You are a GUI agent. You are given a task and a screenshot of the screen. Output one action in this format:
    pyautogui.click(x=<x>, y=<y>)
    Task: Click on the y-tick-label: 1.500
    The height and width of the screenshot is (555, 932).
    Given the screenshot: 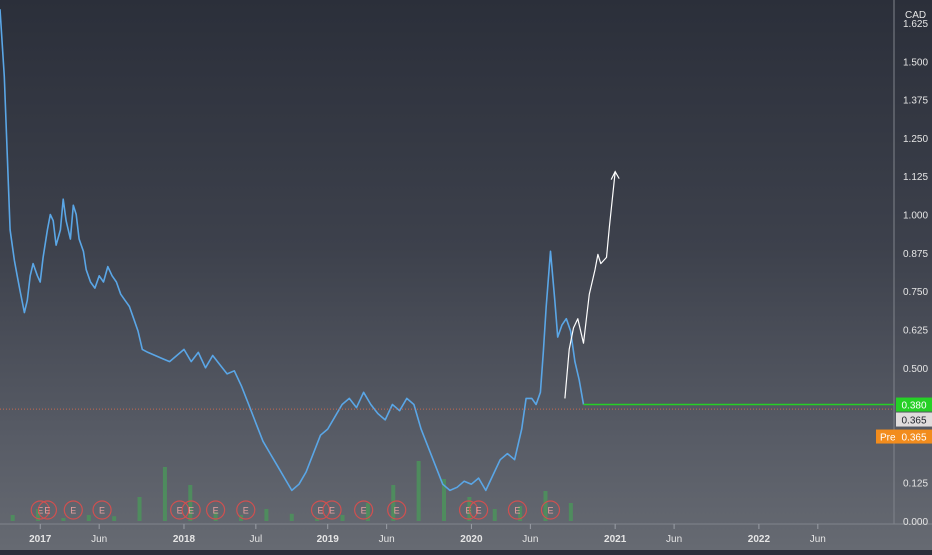 What is the action you would take?
    pyautogui.click(x=915, y=62)
    